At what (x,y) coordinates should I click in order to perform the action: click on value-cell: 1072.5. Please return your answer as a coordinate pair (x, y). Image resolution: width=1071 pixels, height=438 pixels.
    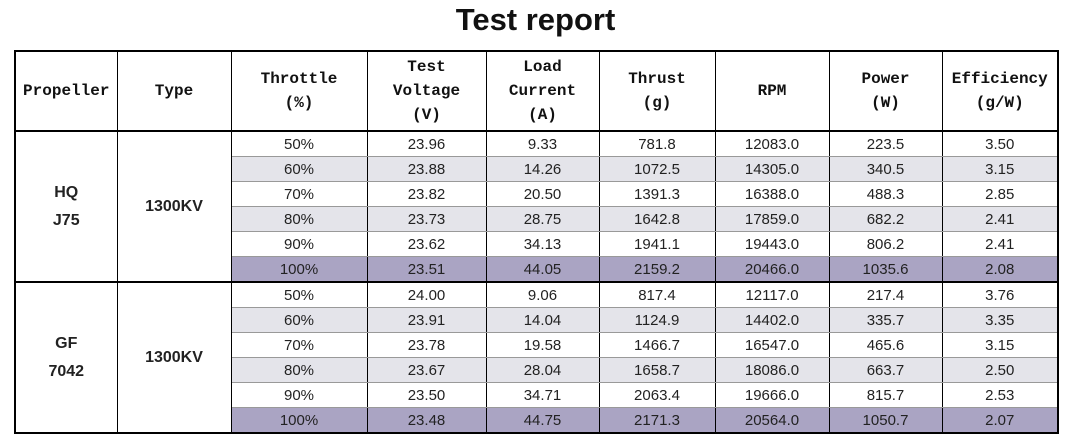
    Looking at the image, I should click on (657, 169).